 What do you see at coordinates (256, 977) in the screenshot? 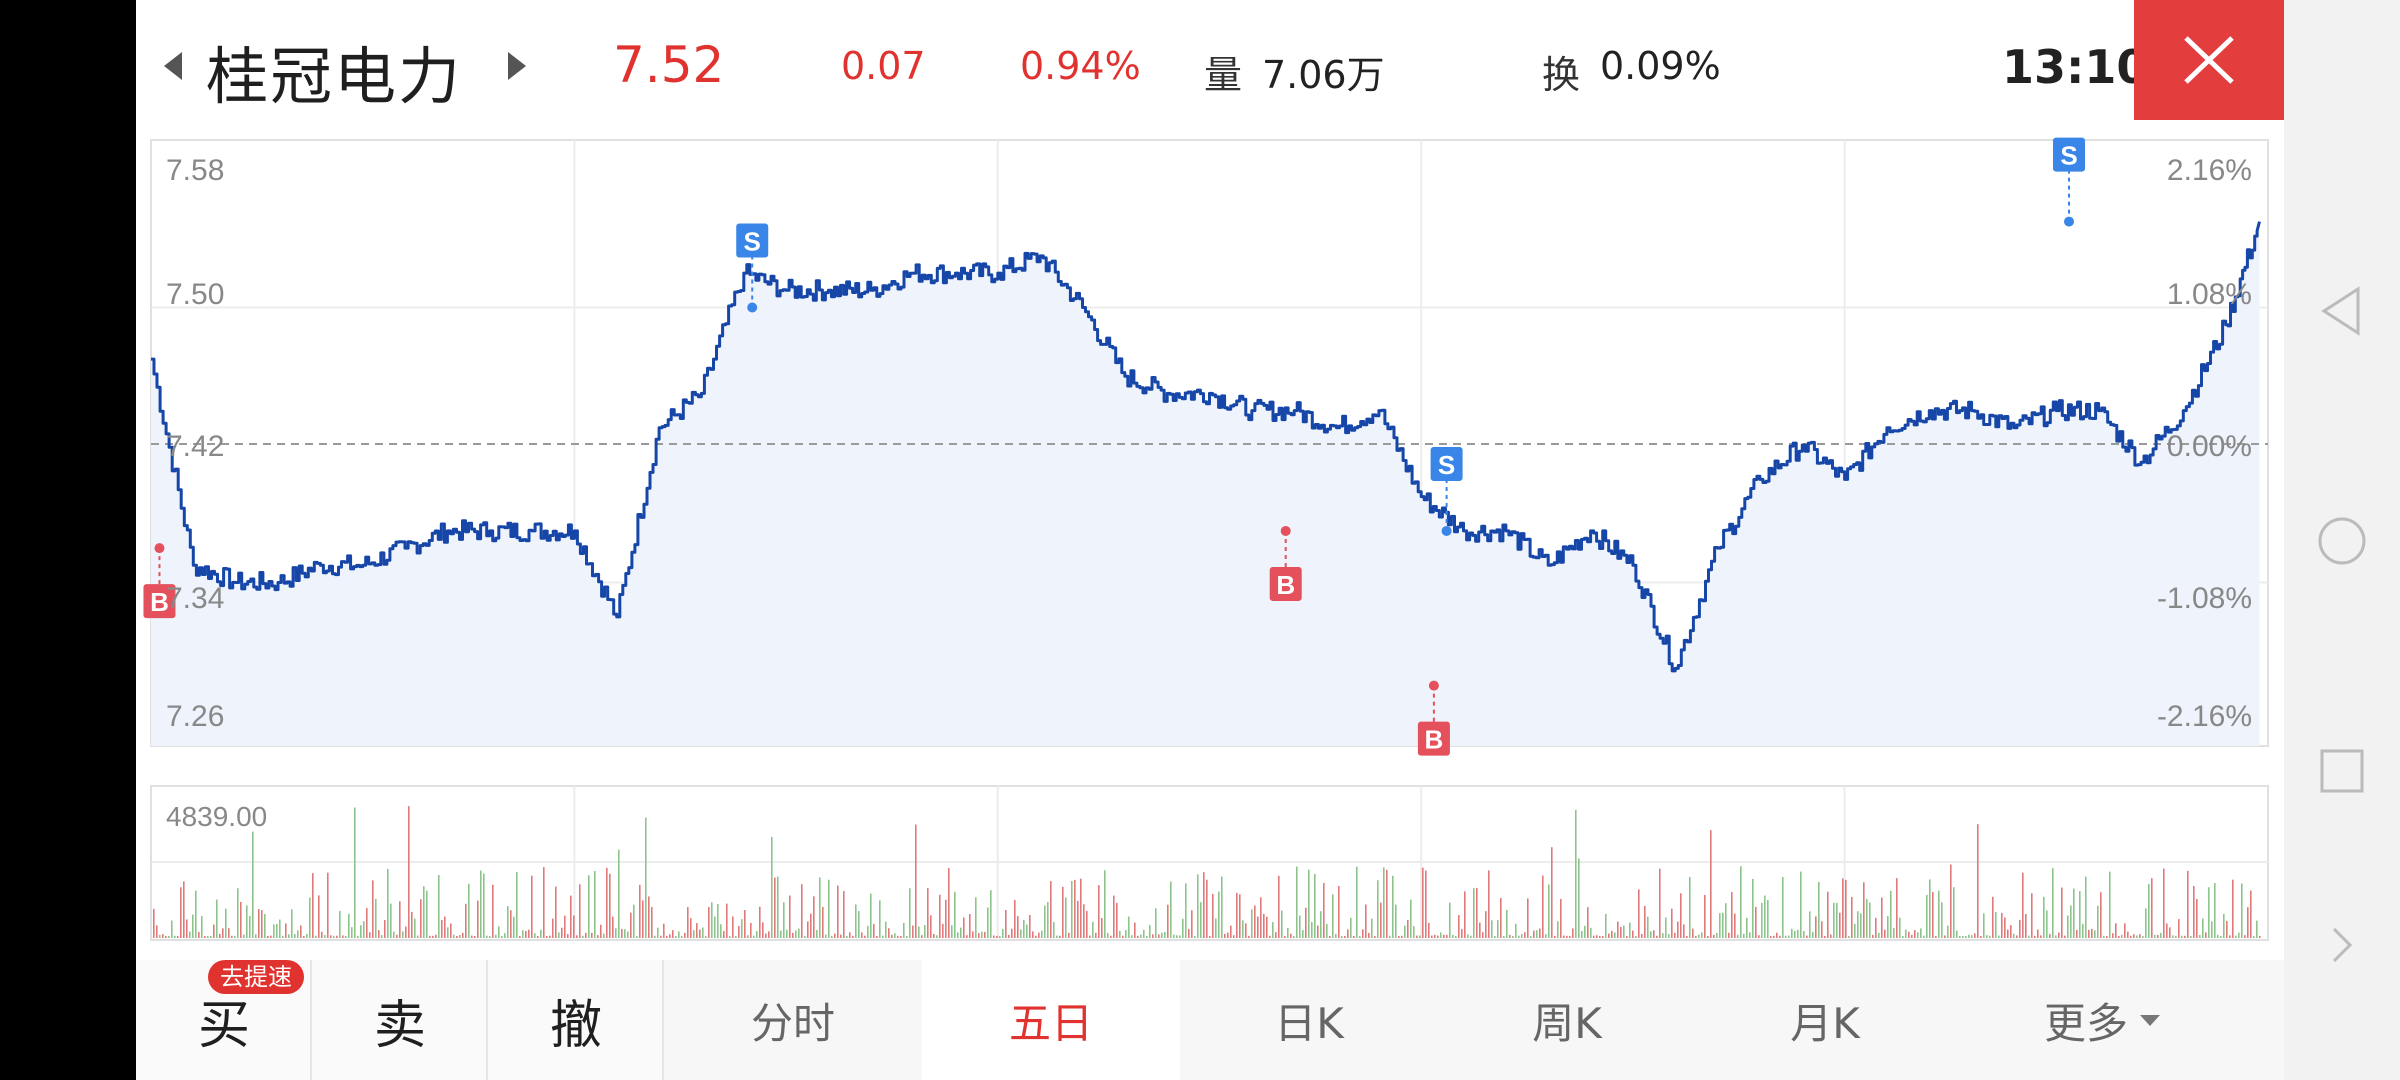
I see `speed-badge: 去提速` at bounding box center [256, 977].